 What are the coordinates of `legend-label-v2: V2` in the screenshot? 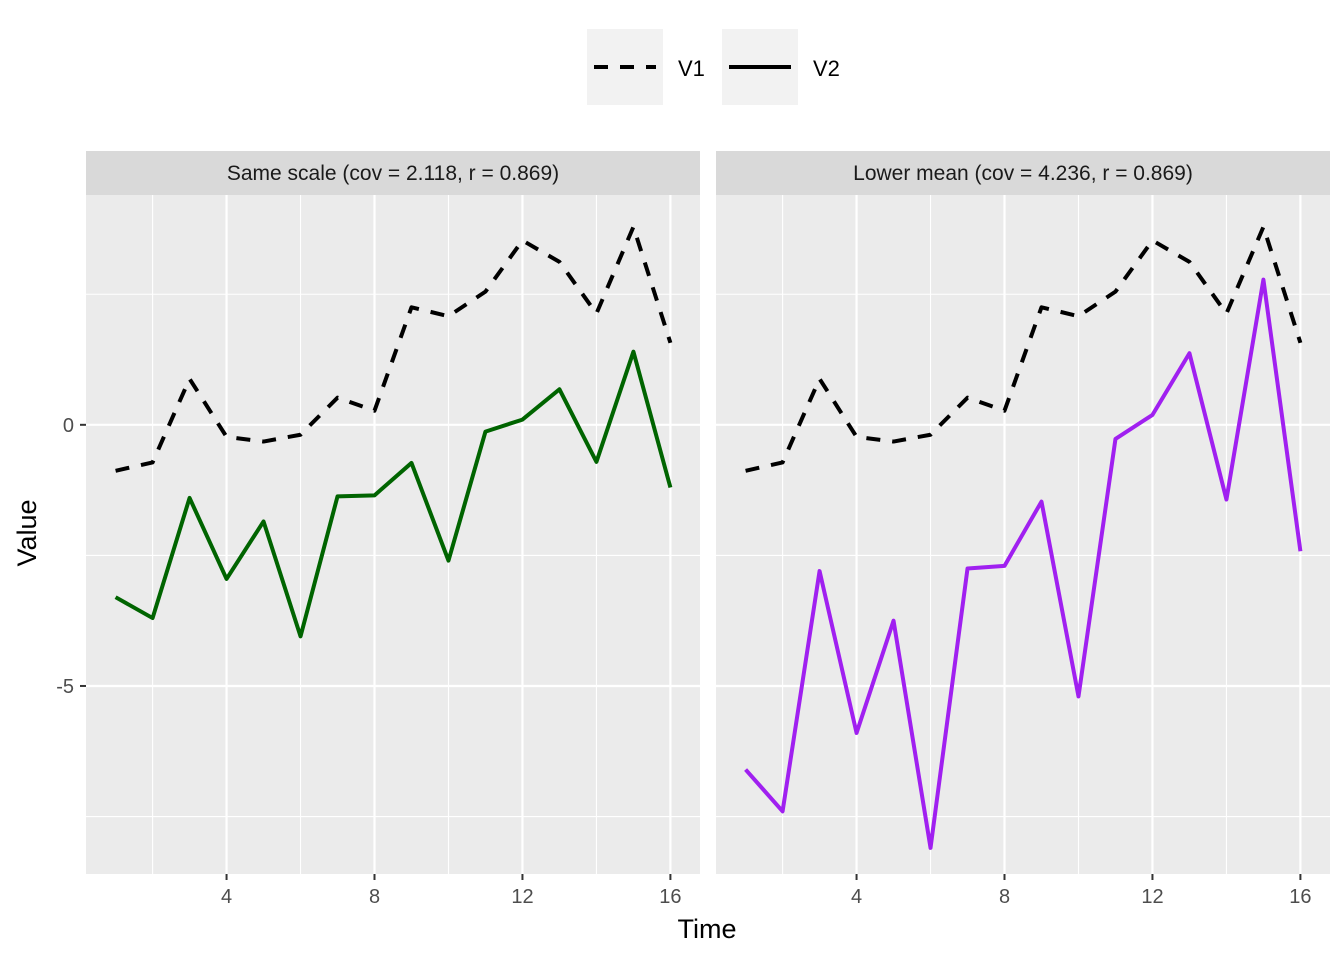 It's located at (826, 68).